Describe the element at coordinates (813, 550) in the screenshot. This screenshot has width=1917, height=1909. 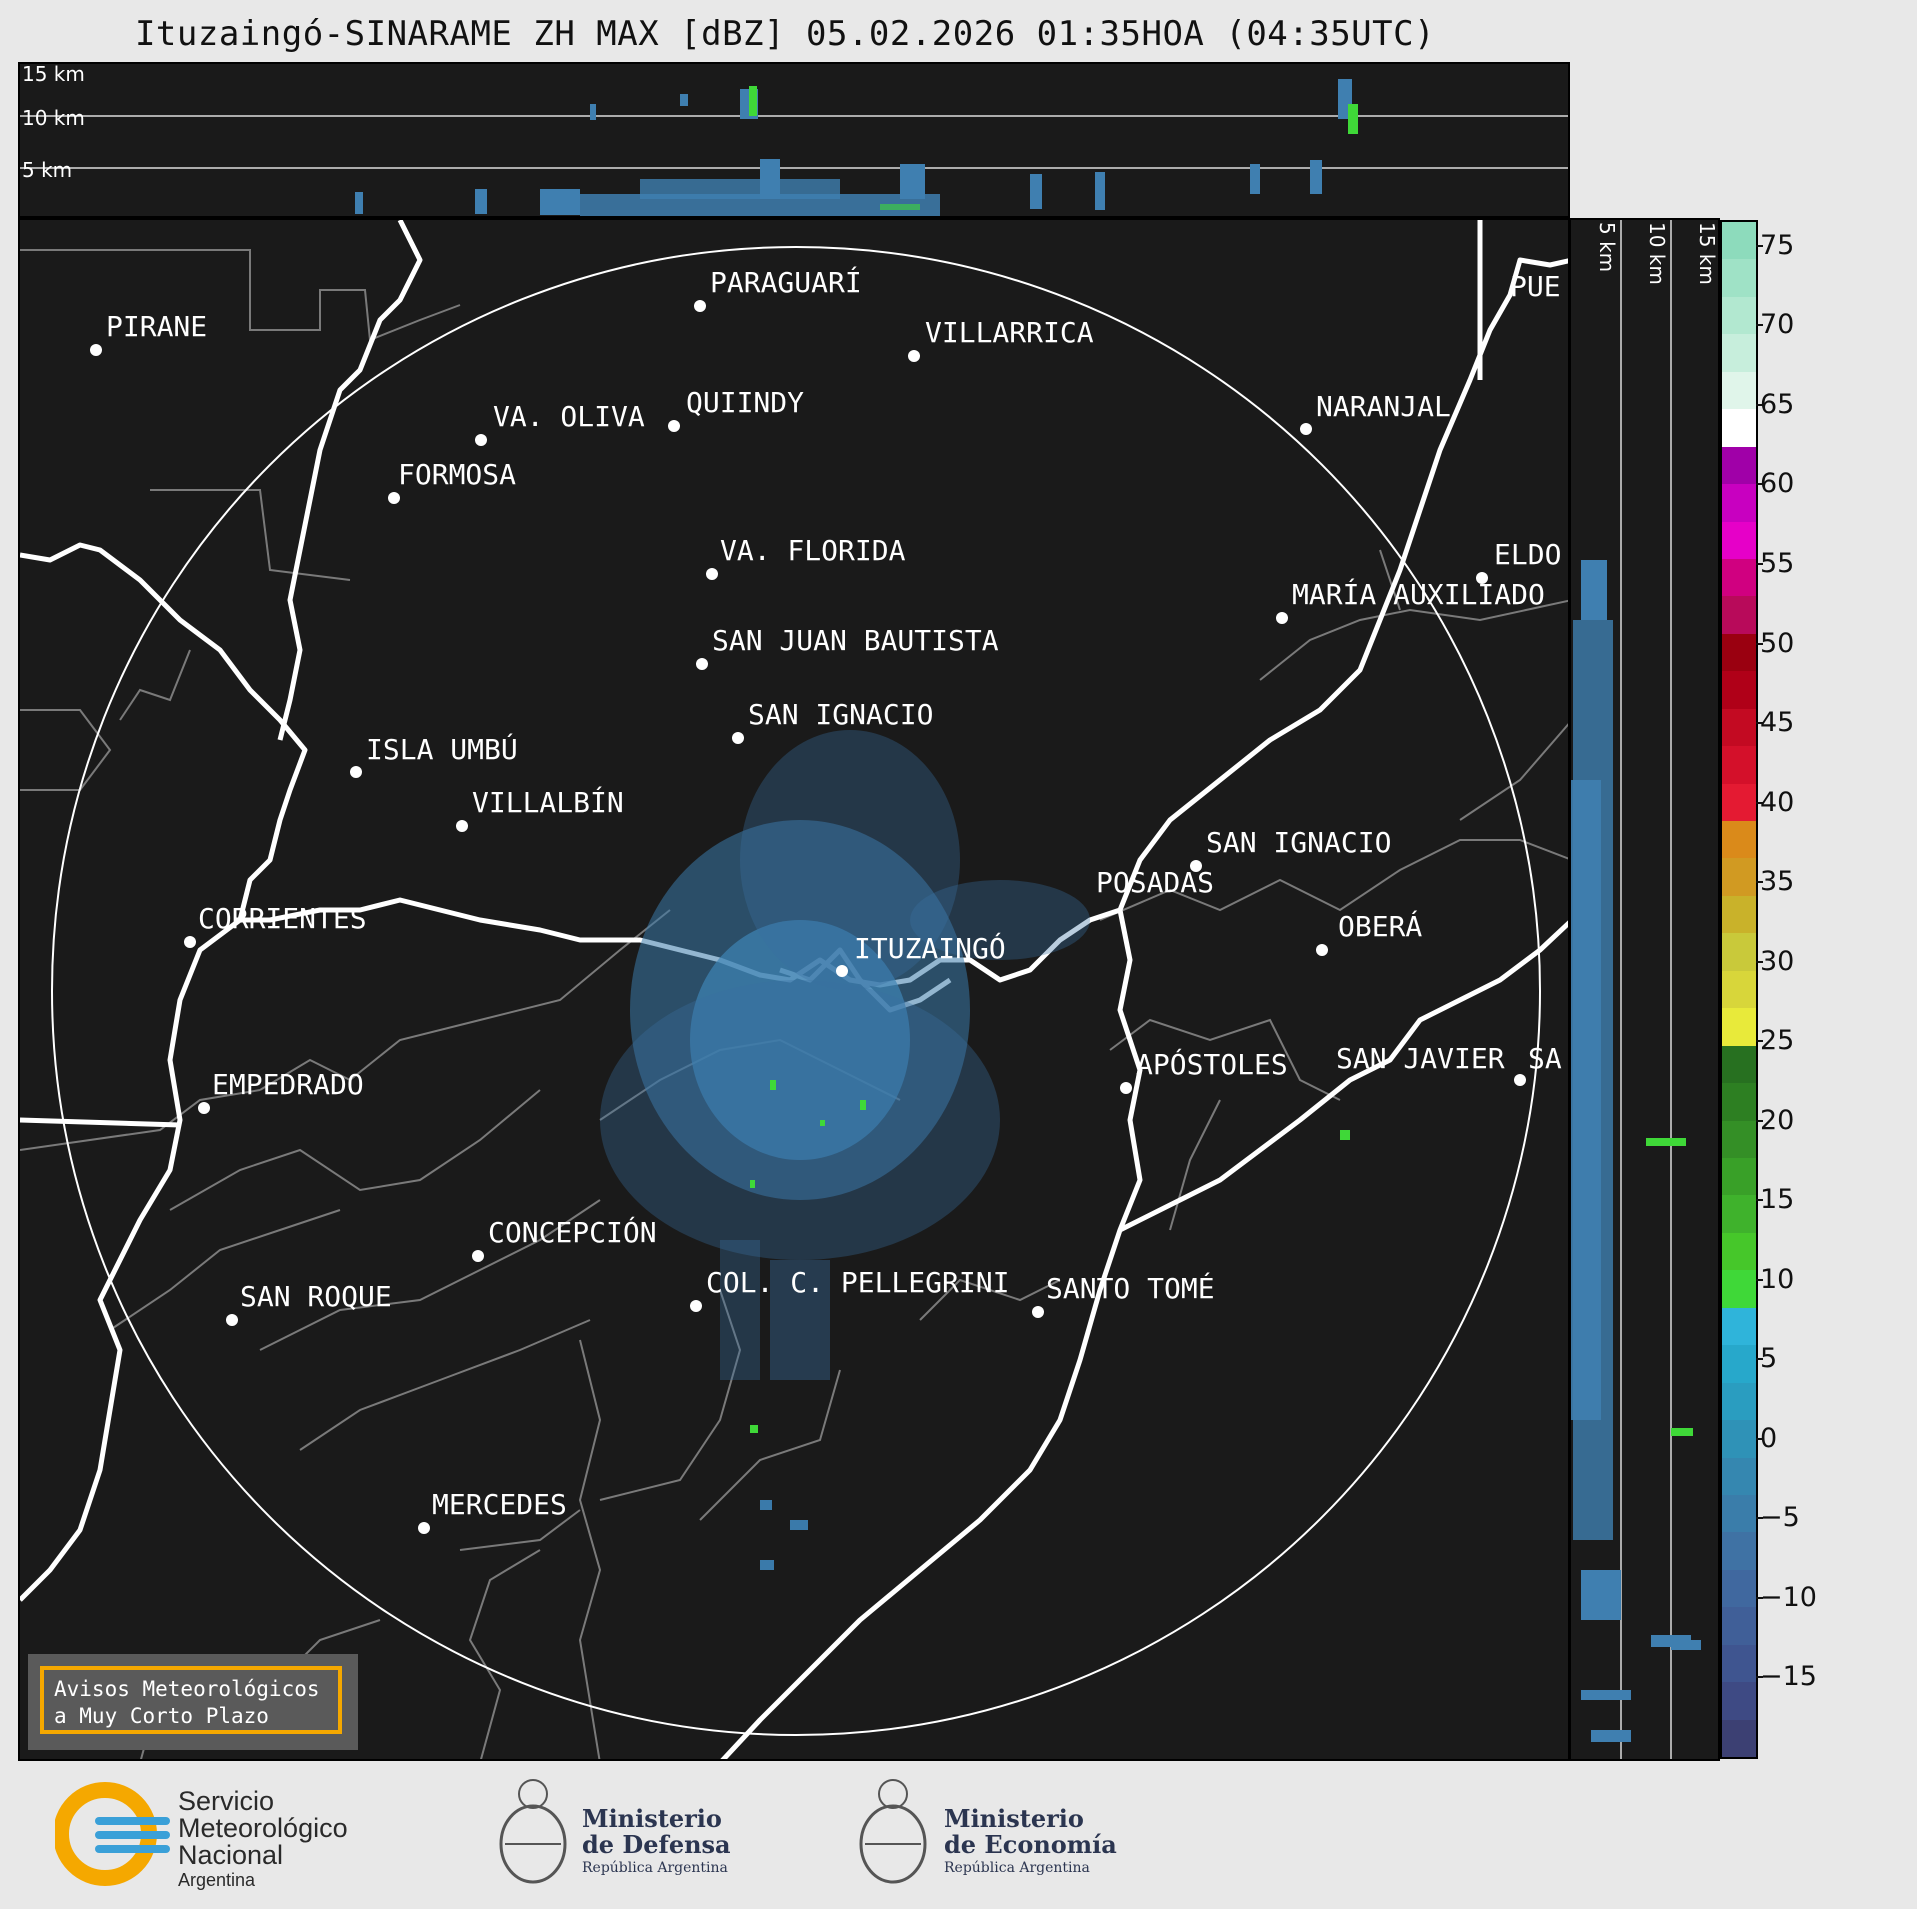
I see `city-label-va-florida: VA. FLORIDA` at that location.